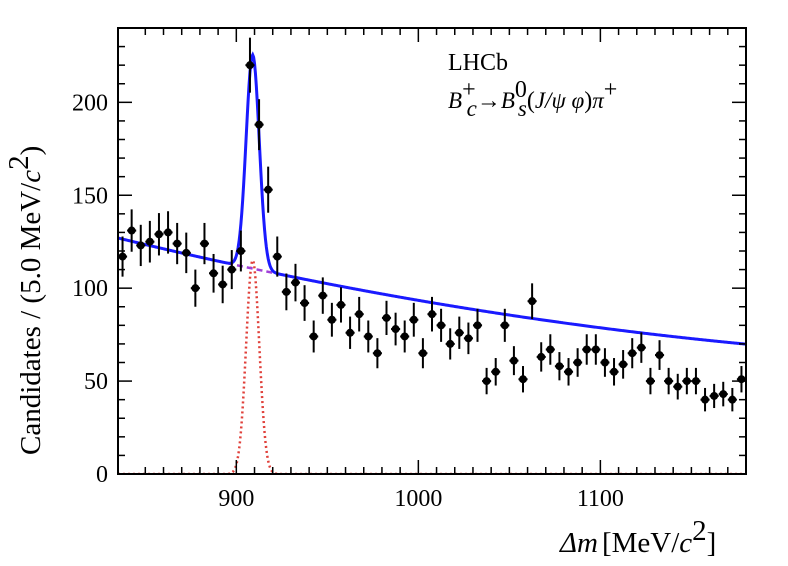  Describe the element at coordinates (598, 100) in the screenshot. I see `decay-pi: π` at that location.